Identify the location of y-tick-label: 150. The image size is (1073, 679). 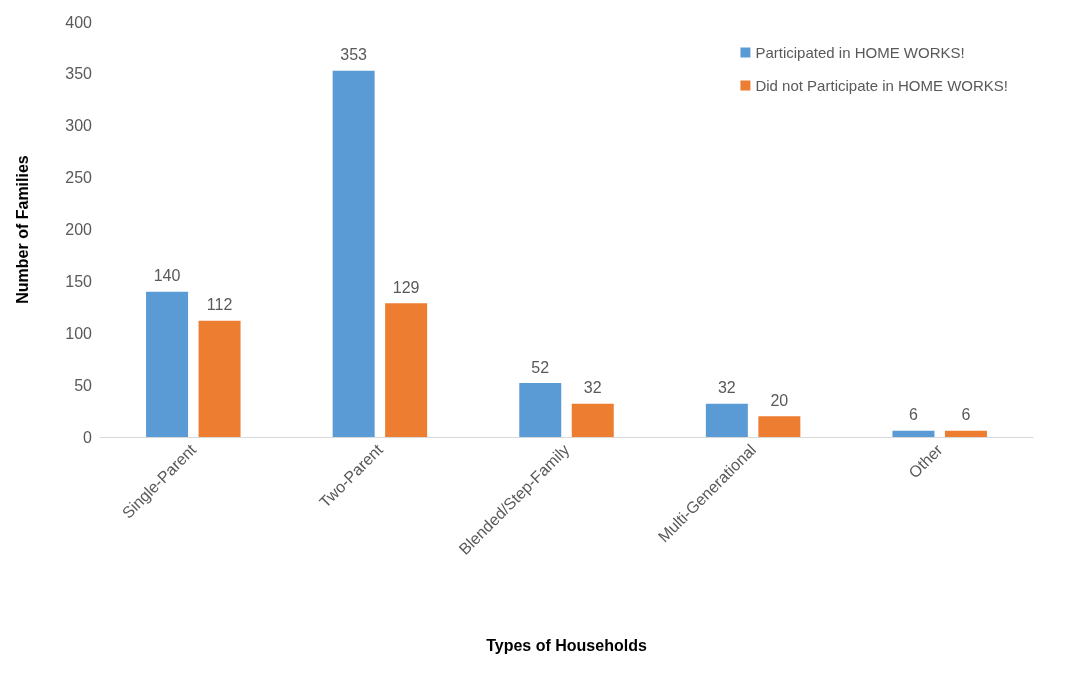
(79, 281).